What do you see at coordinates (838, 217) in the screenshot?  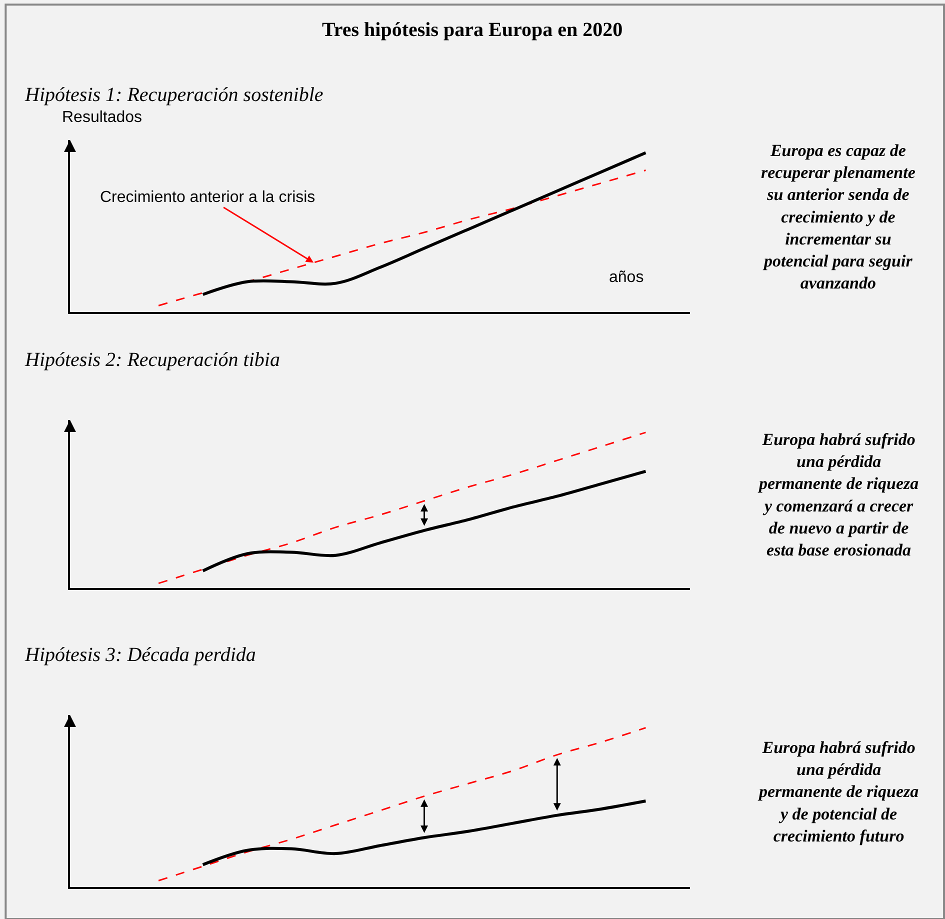 I see `text: Europa es capaz de recuperar plenamente su anterior senda de crecimiento y de incrementar su potencial para seguir avanzando` at bounding box center [838, 217].